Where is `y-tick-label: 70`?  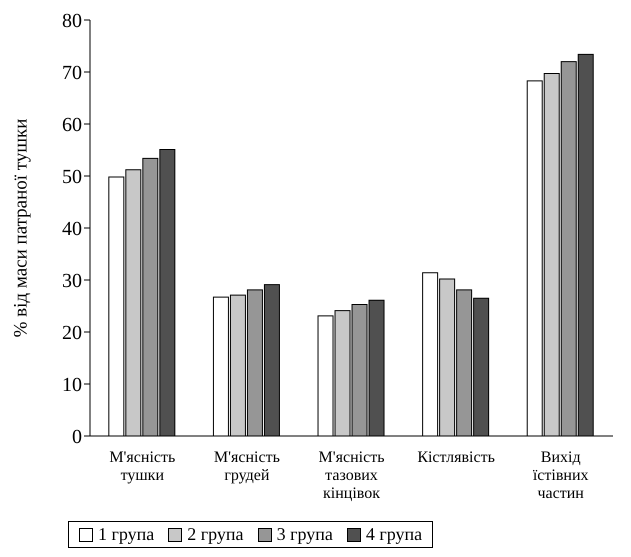
y-tick-label: 70 is located at coordinates (72, 73).